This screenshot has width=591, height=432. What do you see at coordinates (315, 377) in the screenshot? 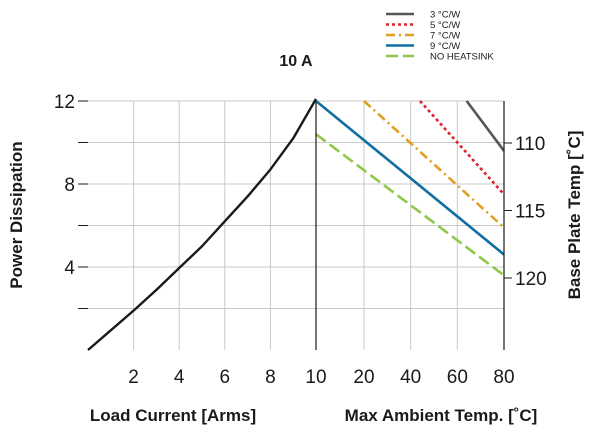
I see `left-x-tick-label: 10` at bounding box center [315, 377].